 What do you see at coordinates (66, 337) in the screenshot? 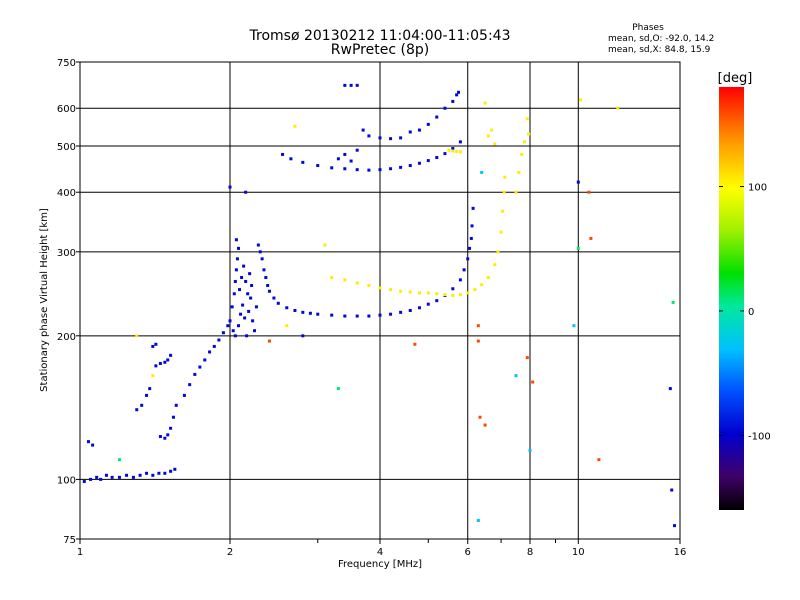
I see `y-tick-label: 200` at bounding box center [66, 337].